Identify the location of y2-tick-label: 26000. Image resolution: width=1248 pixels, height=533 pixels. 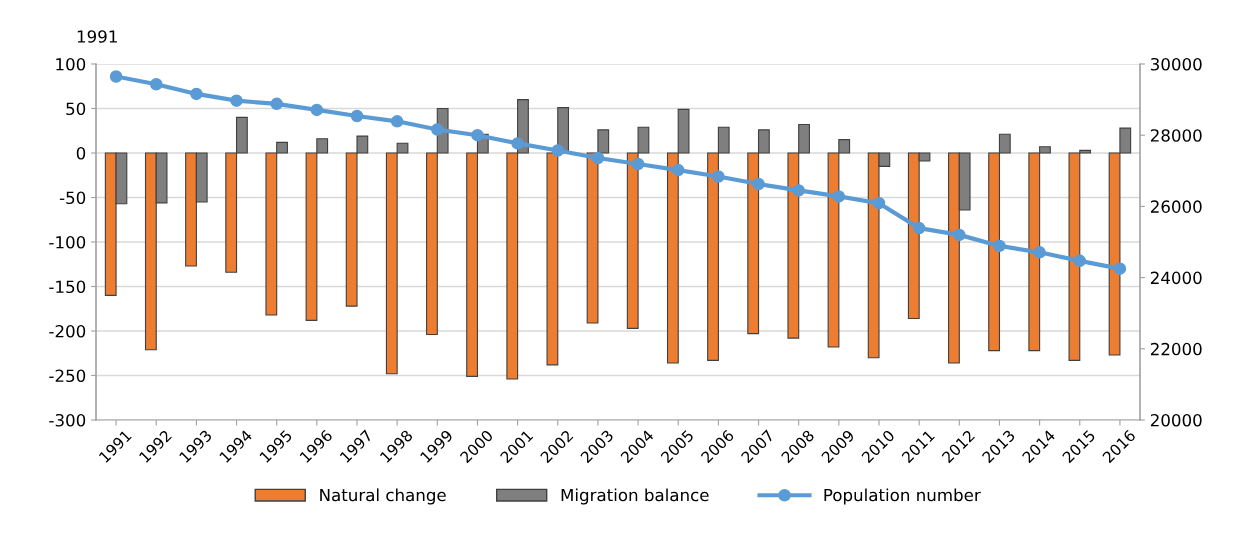
(1176, 206).